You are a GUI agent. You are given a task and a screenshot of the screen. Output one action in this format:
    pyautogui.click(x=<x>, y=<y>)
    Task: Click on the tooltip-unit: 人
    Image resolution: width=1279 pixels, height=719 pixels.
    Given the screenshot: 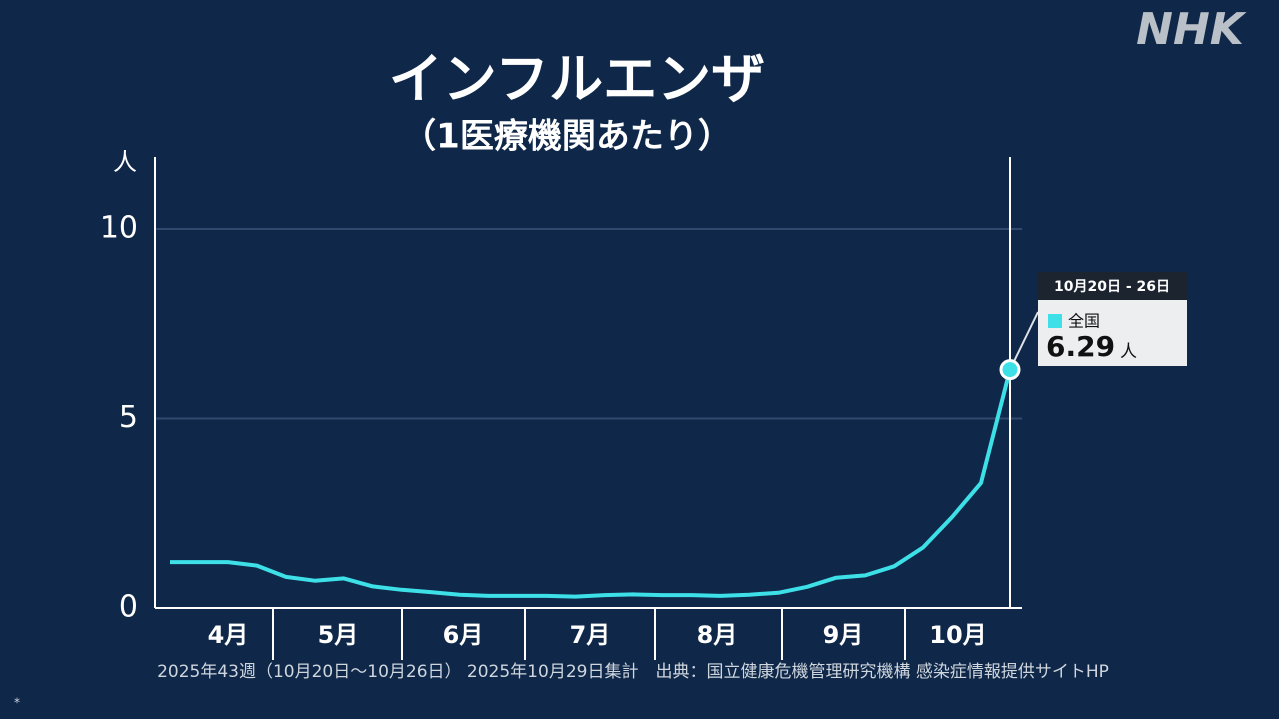 What is the action you would take?
    pyautogui.click(x=1128, y=352)
    